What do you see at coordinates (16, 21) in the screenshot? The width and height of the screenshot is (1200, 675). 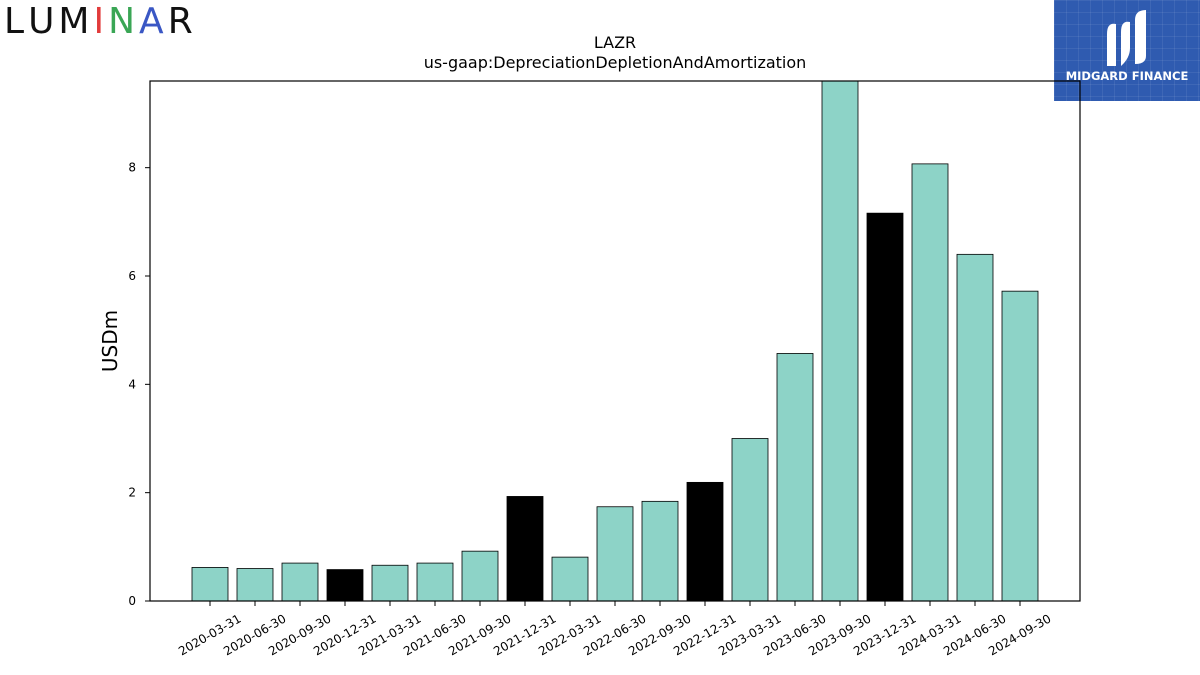 I see `luminar-logo-letter: L` at bounding box center [16, 21].